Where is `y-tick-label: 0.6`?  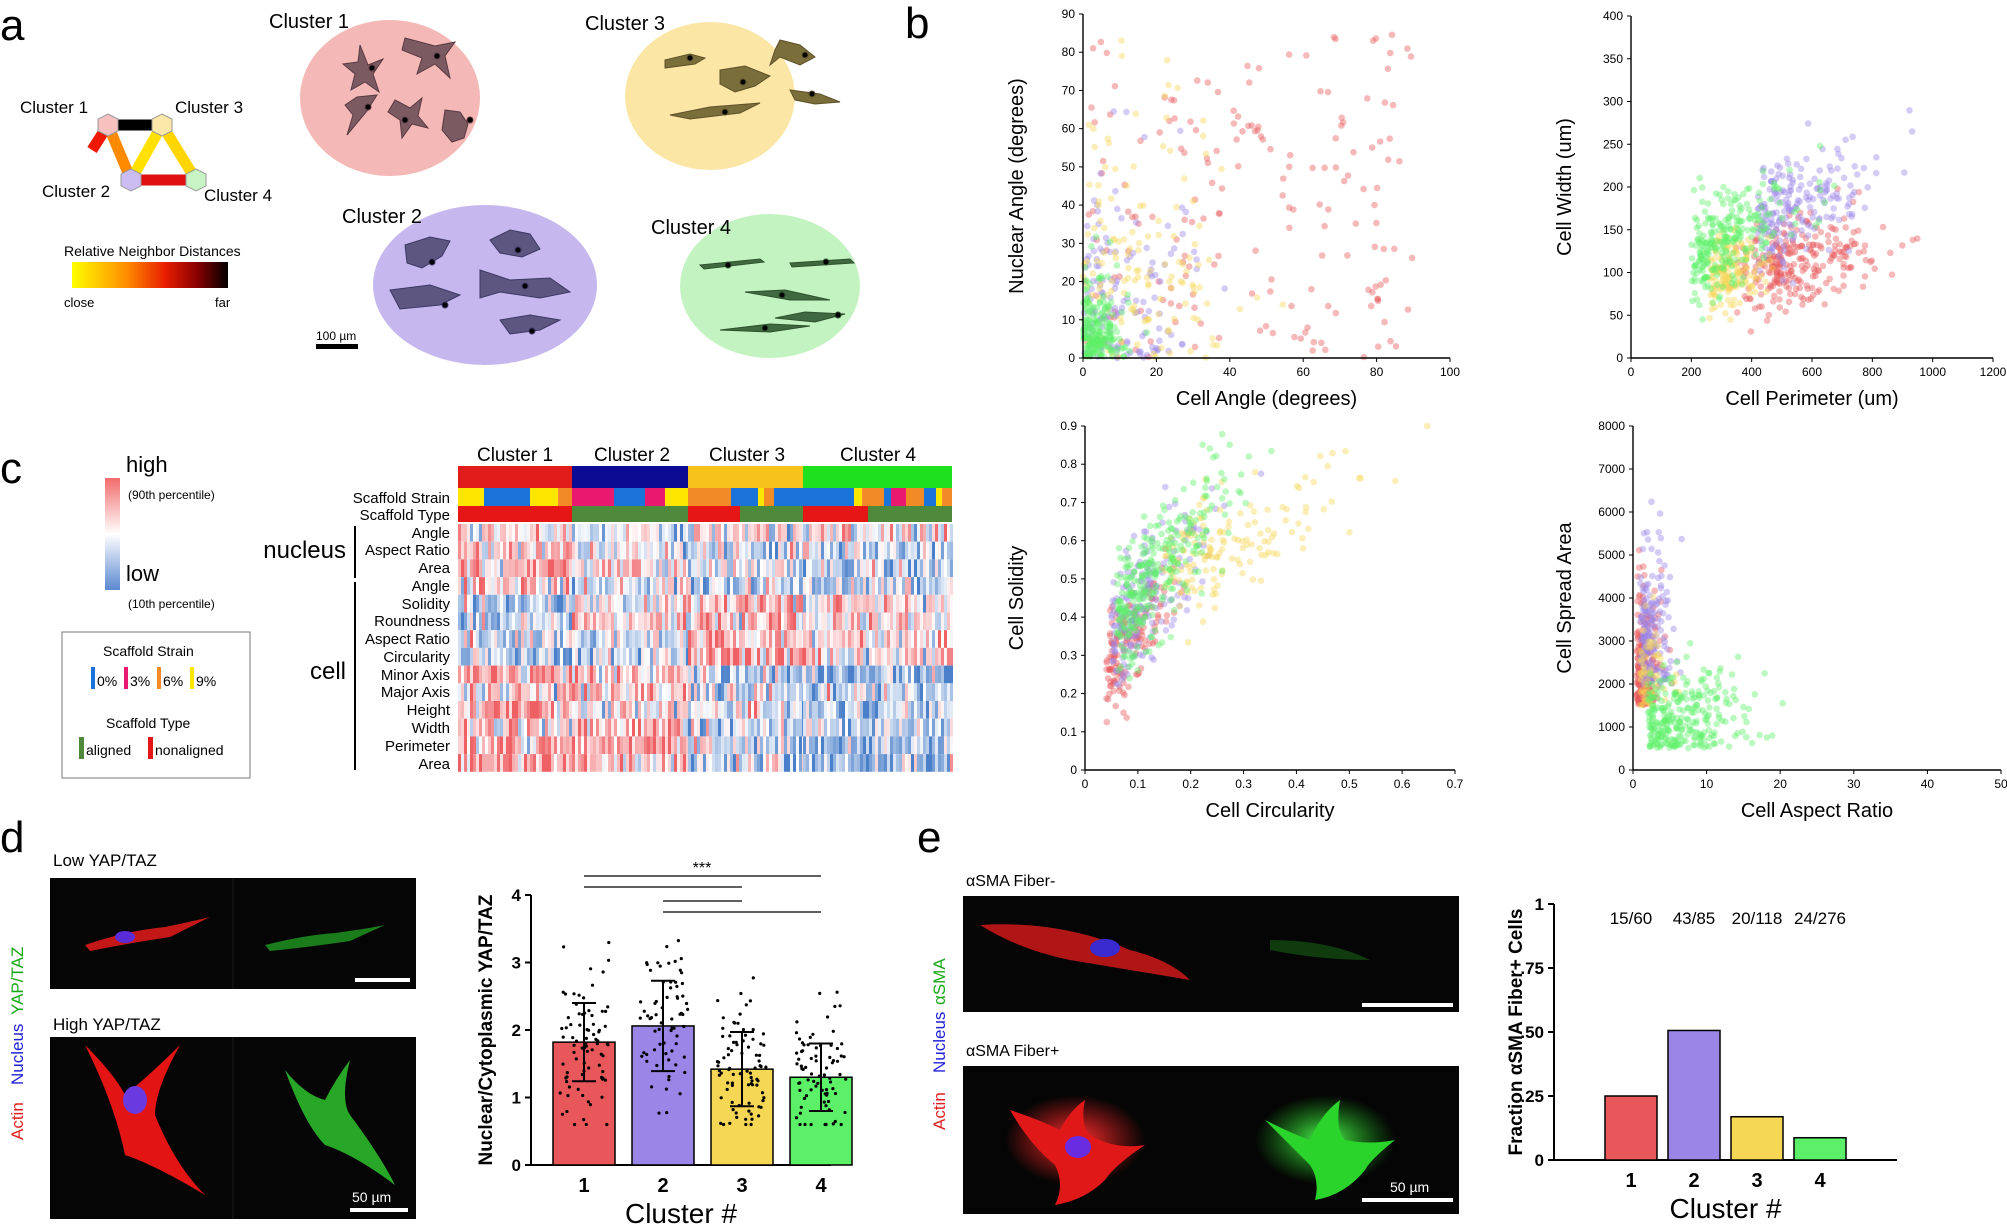
y-tick-label: 0.6 is located at coordinates (1068, 541).